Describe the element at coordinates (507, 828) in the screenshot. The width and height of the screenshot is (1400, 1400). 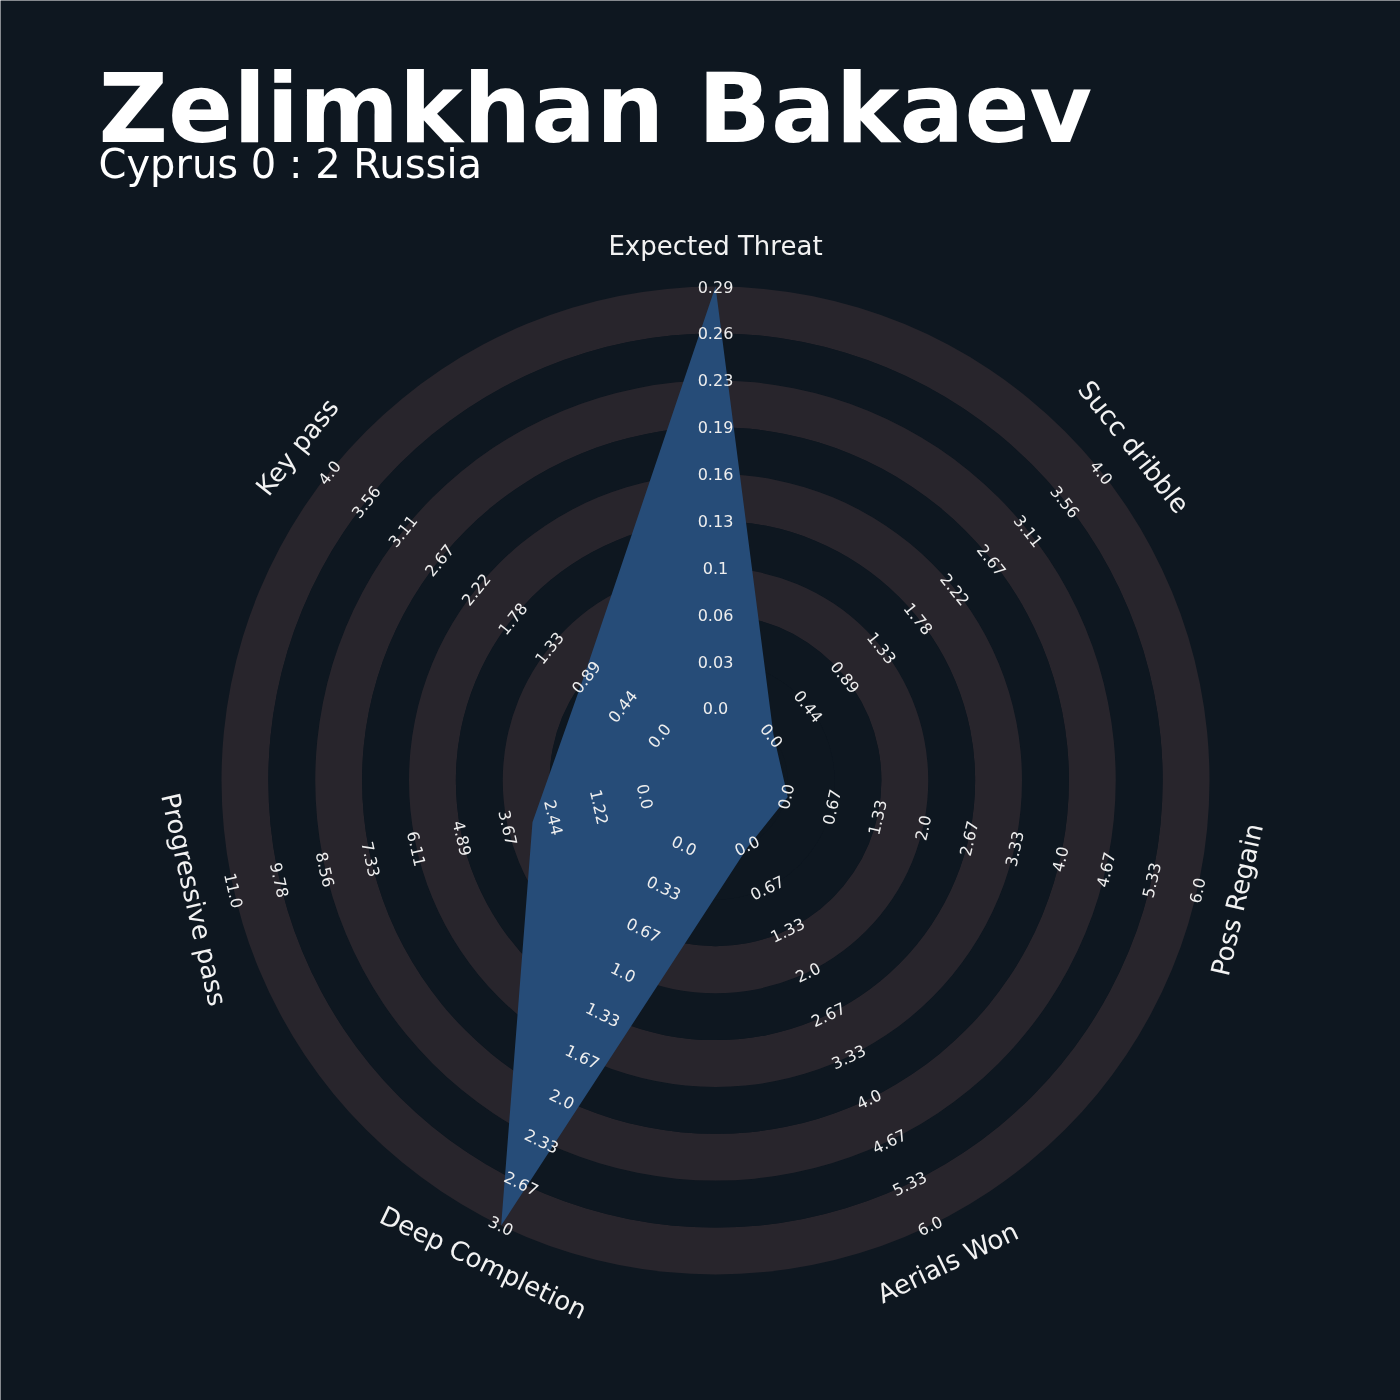
I see `text: 3.67` at that location.